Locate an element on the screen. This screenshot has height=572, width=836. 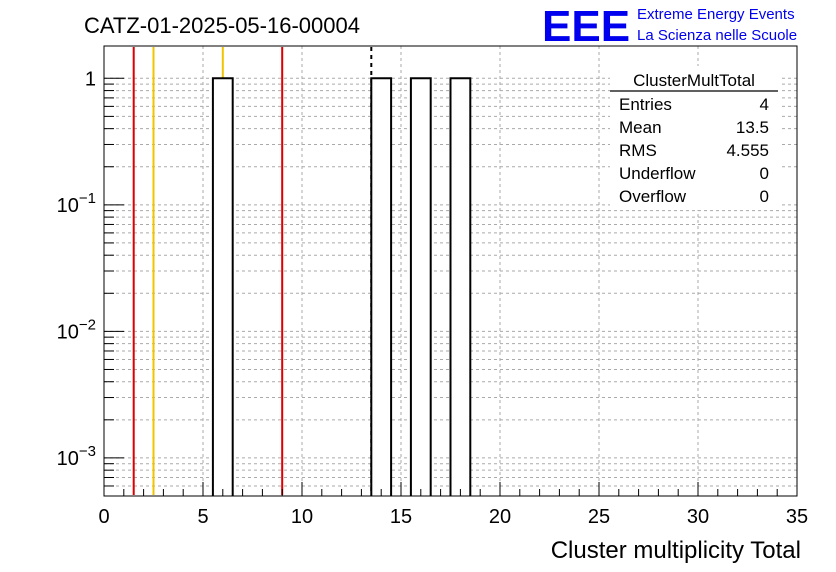
stats-row-label: Underflow is located at coordinates (657, 173).